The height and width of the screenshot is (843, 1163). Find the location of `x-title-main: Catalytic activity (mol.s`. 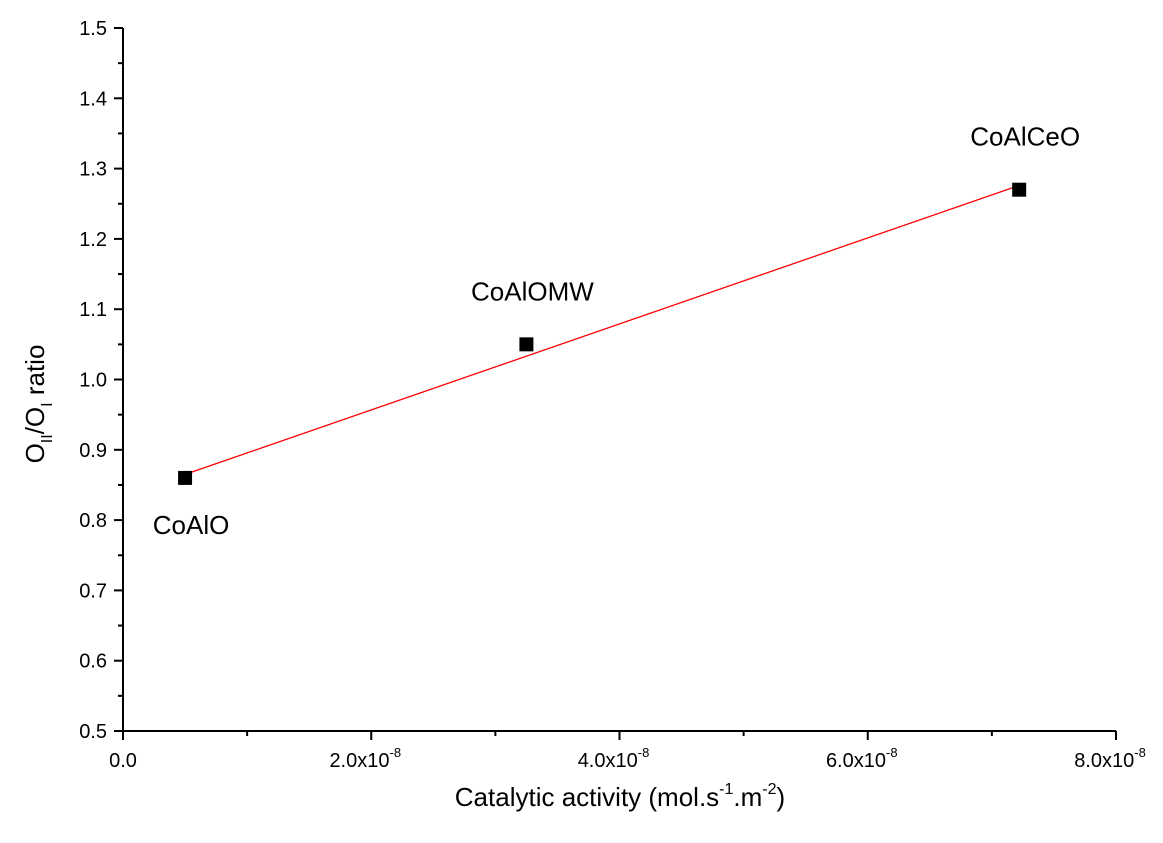

x-title-main: Catalytic activity (mol.s is located at coordinates (587, 797).